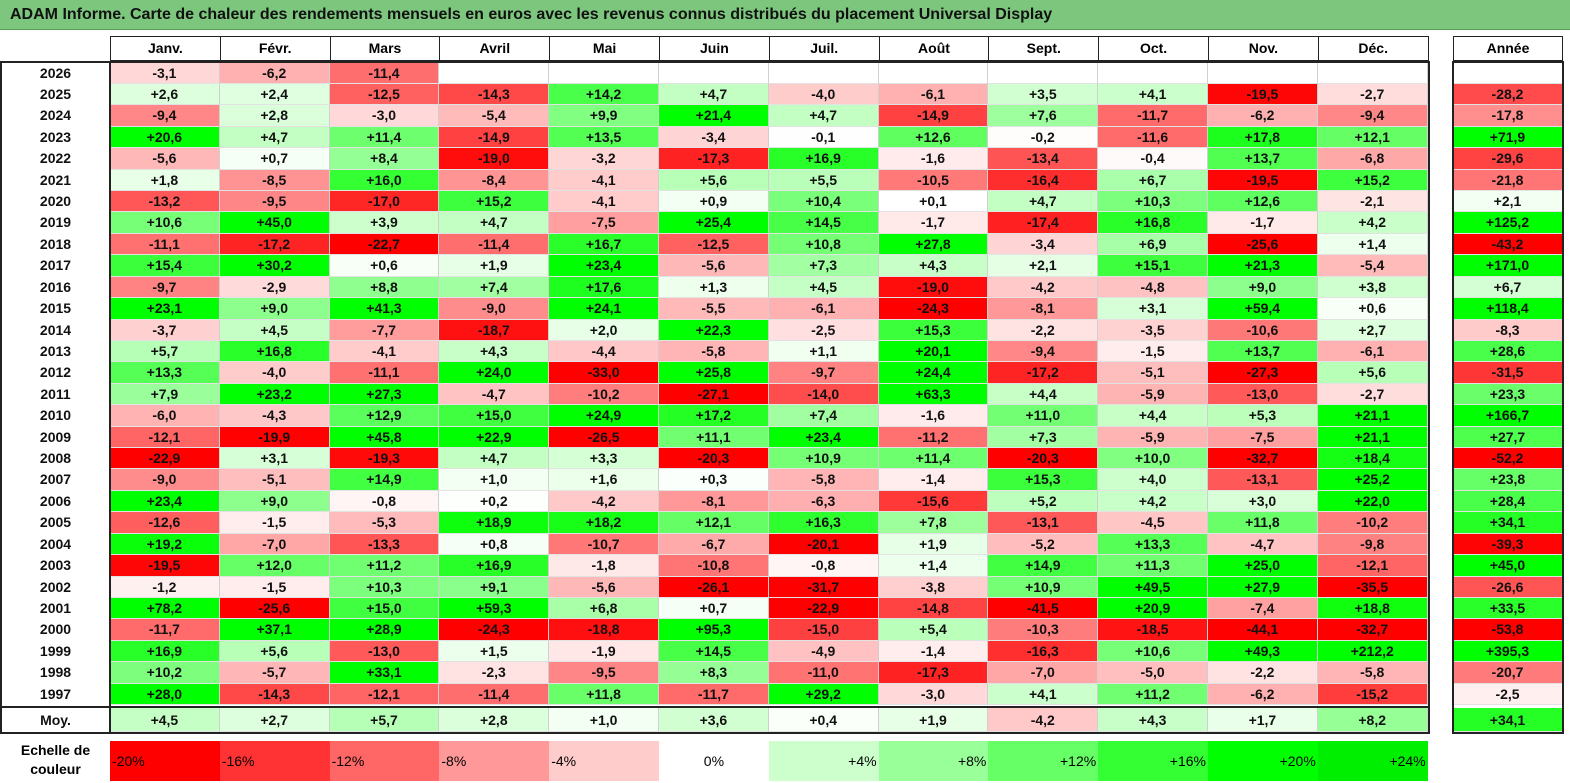  I want to click on heatmap-cell: +4,4, so click(1043, 394).